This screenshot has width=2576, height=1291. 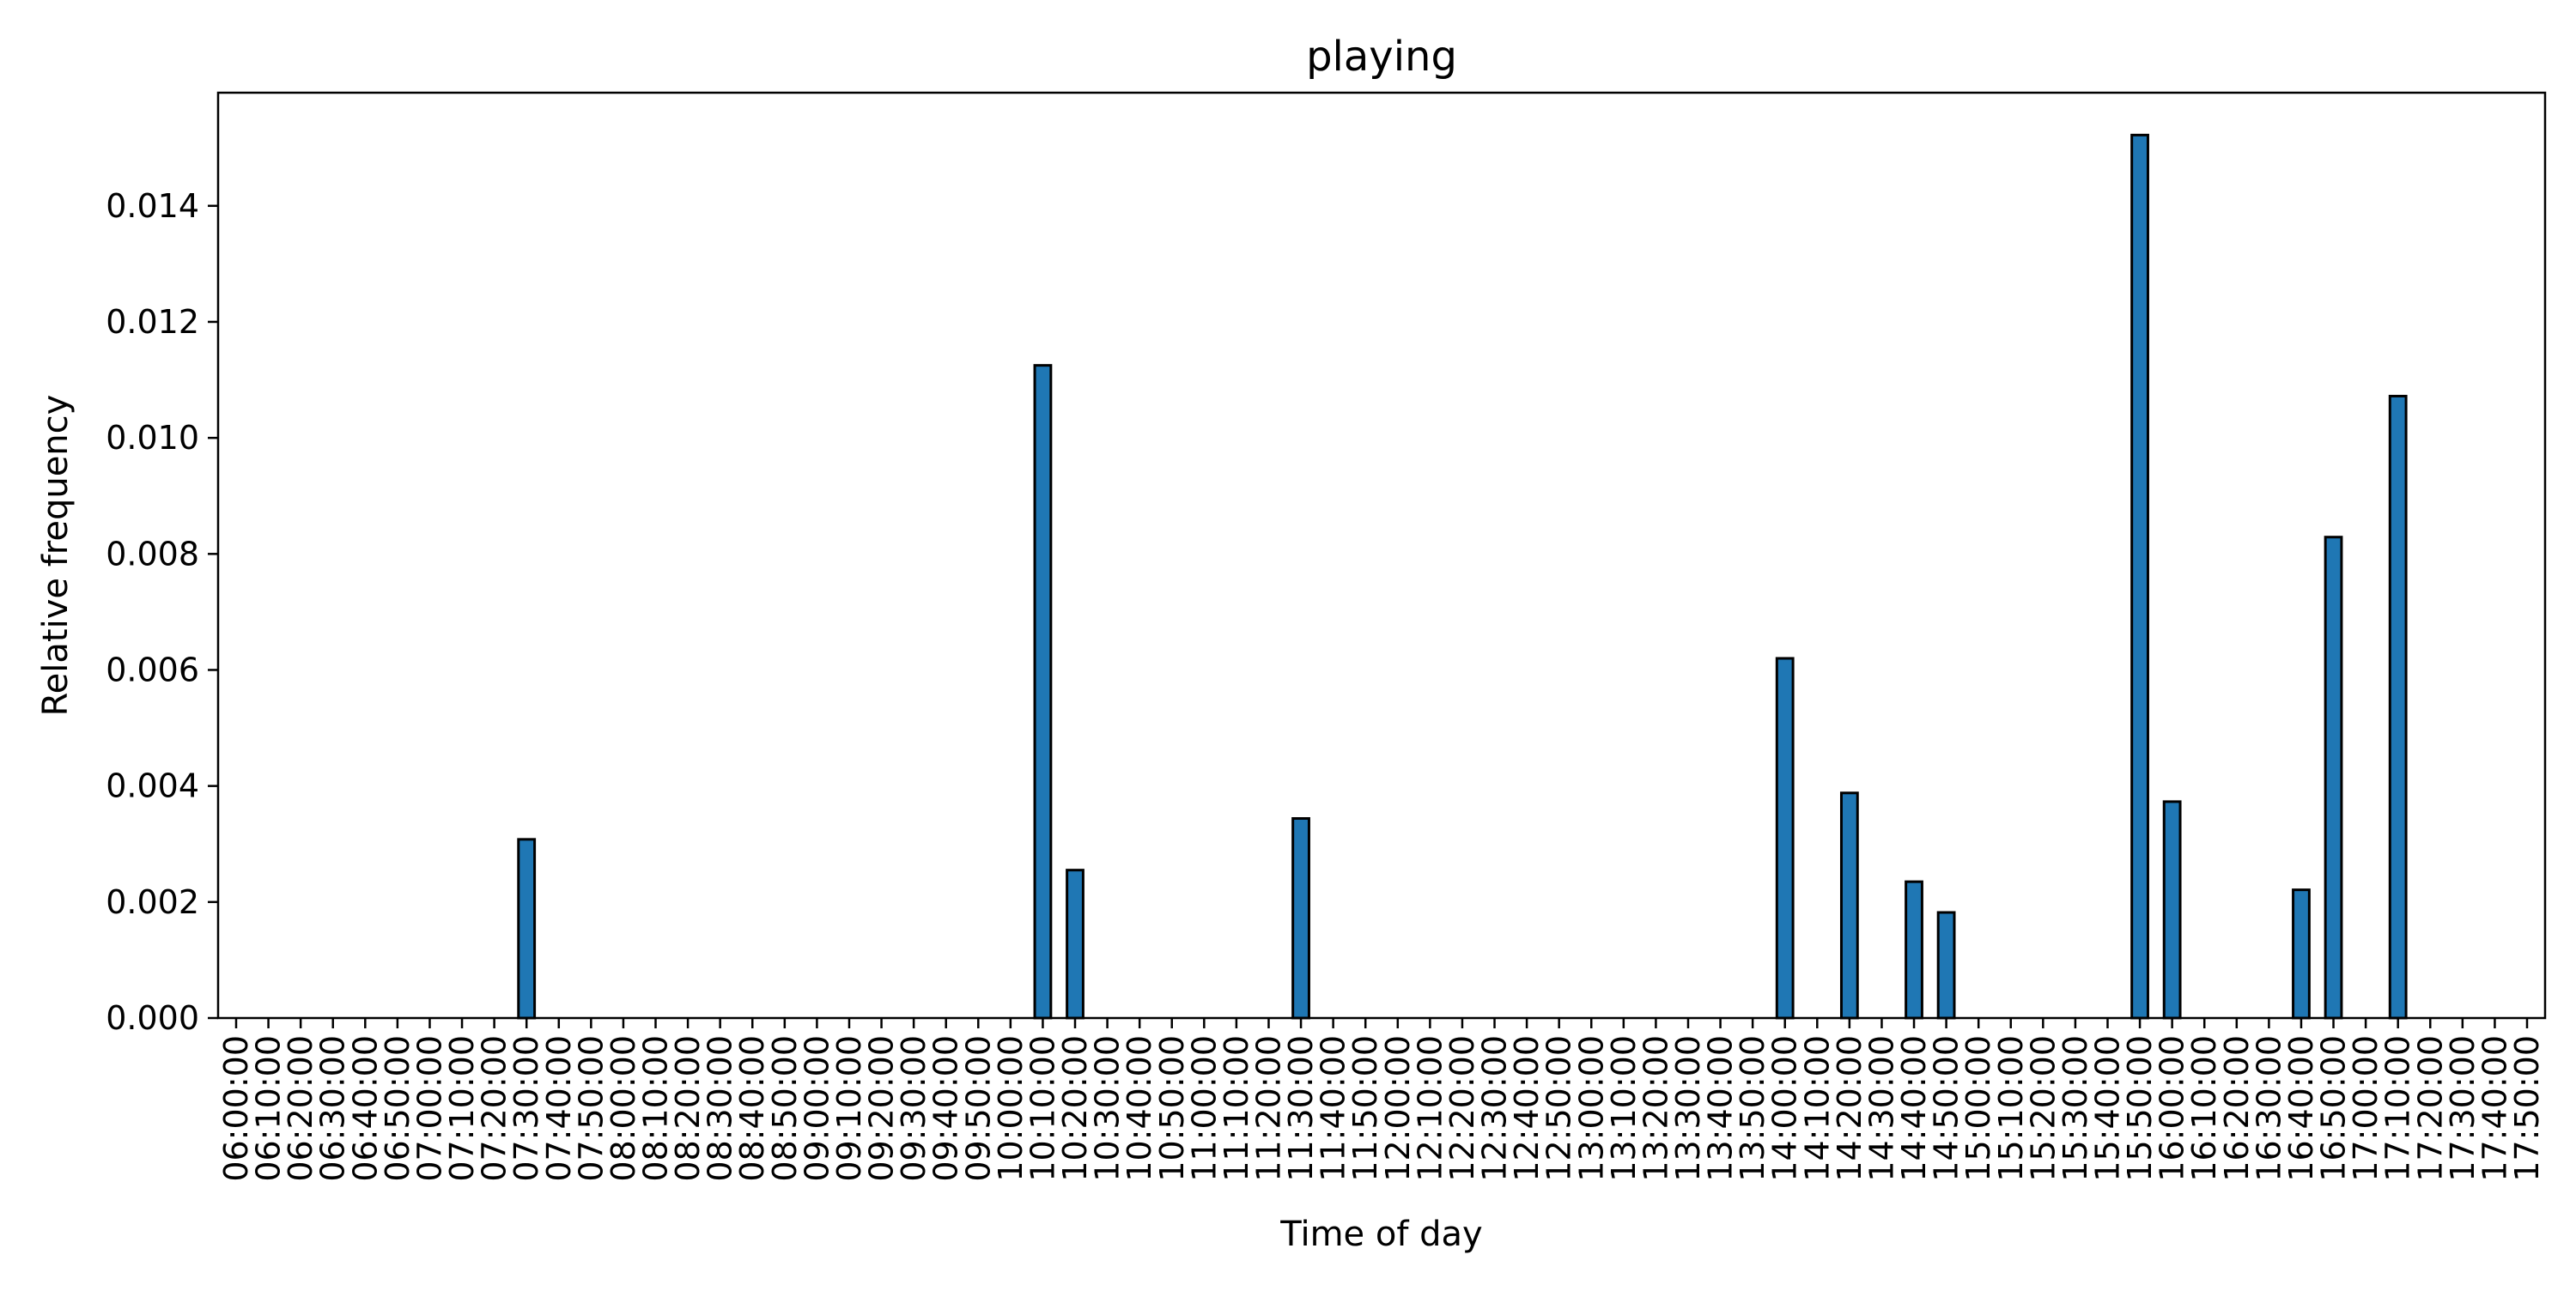 What do you see at coordinates (2237, 1108) in the screenshot?
I see `x-tick-label: 16:20:00` at bounding box center [2237, 1108].